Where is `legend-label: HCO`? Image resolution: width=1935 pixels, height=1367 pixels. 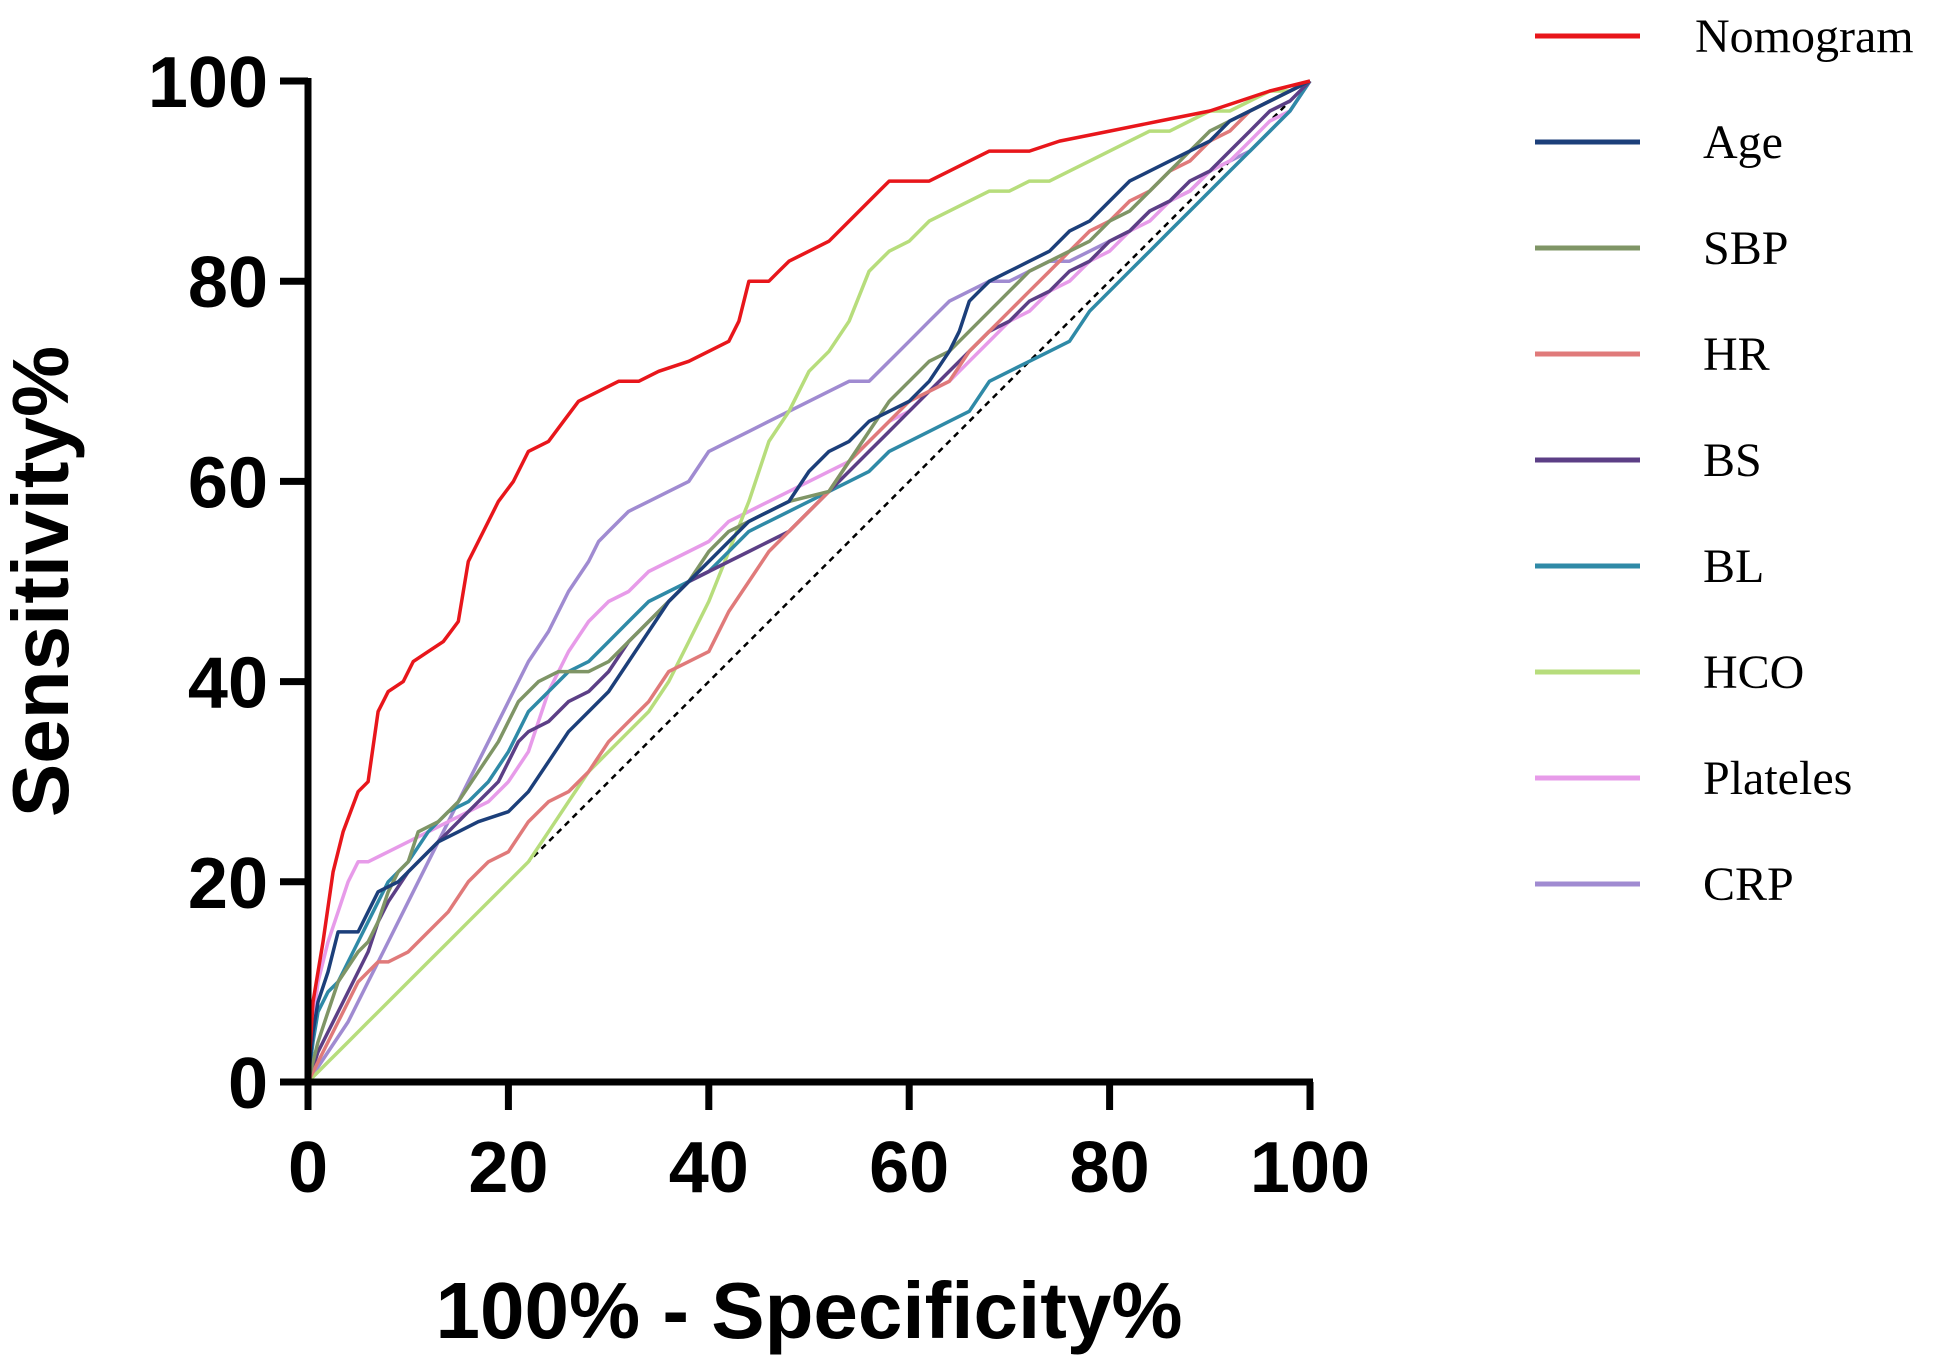 legend-label: HCO is located at coordinates (1753, 672).